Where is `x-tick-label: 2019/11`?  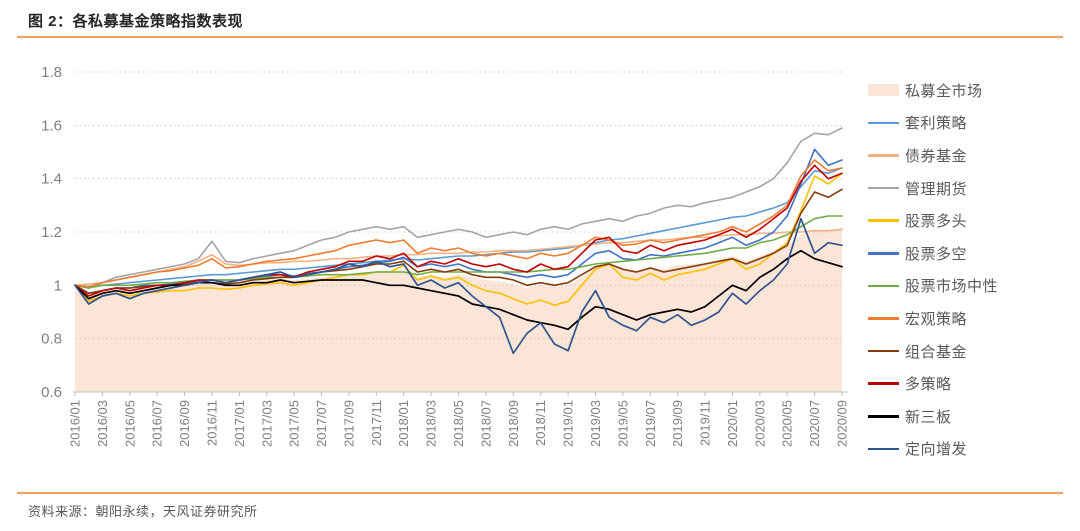
x-tick-label: 2019/11 is located at coordinates (705, 423).